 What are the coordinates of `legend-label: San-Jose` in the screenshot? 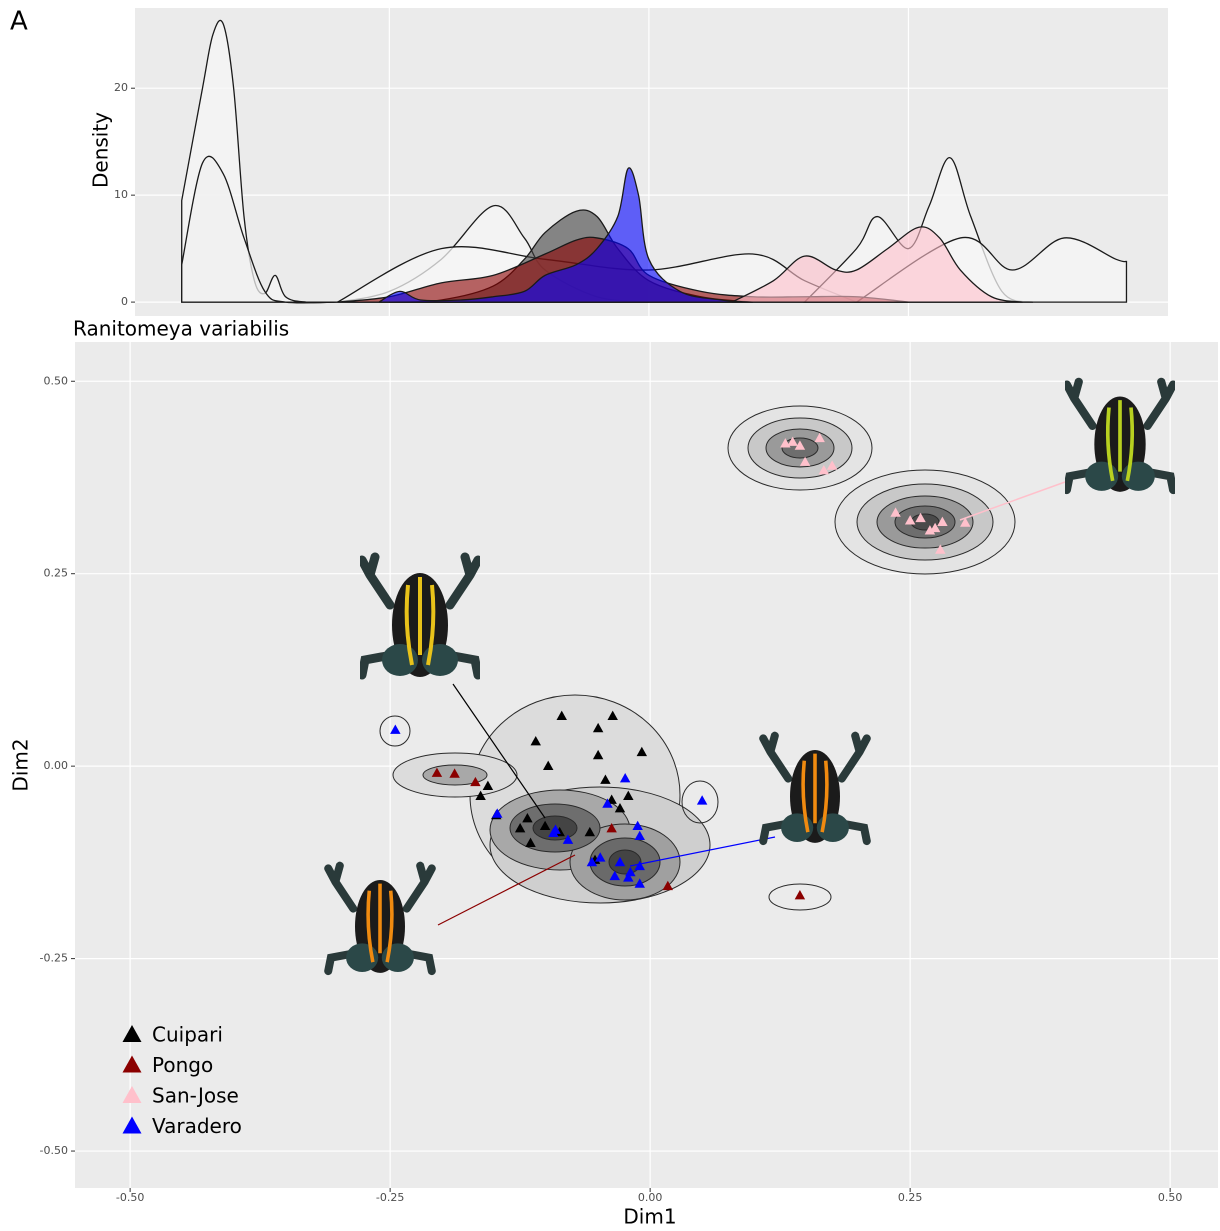 It's located at (195, 1096).